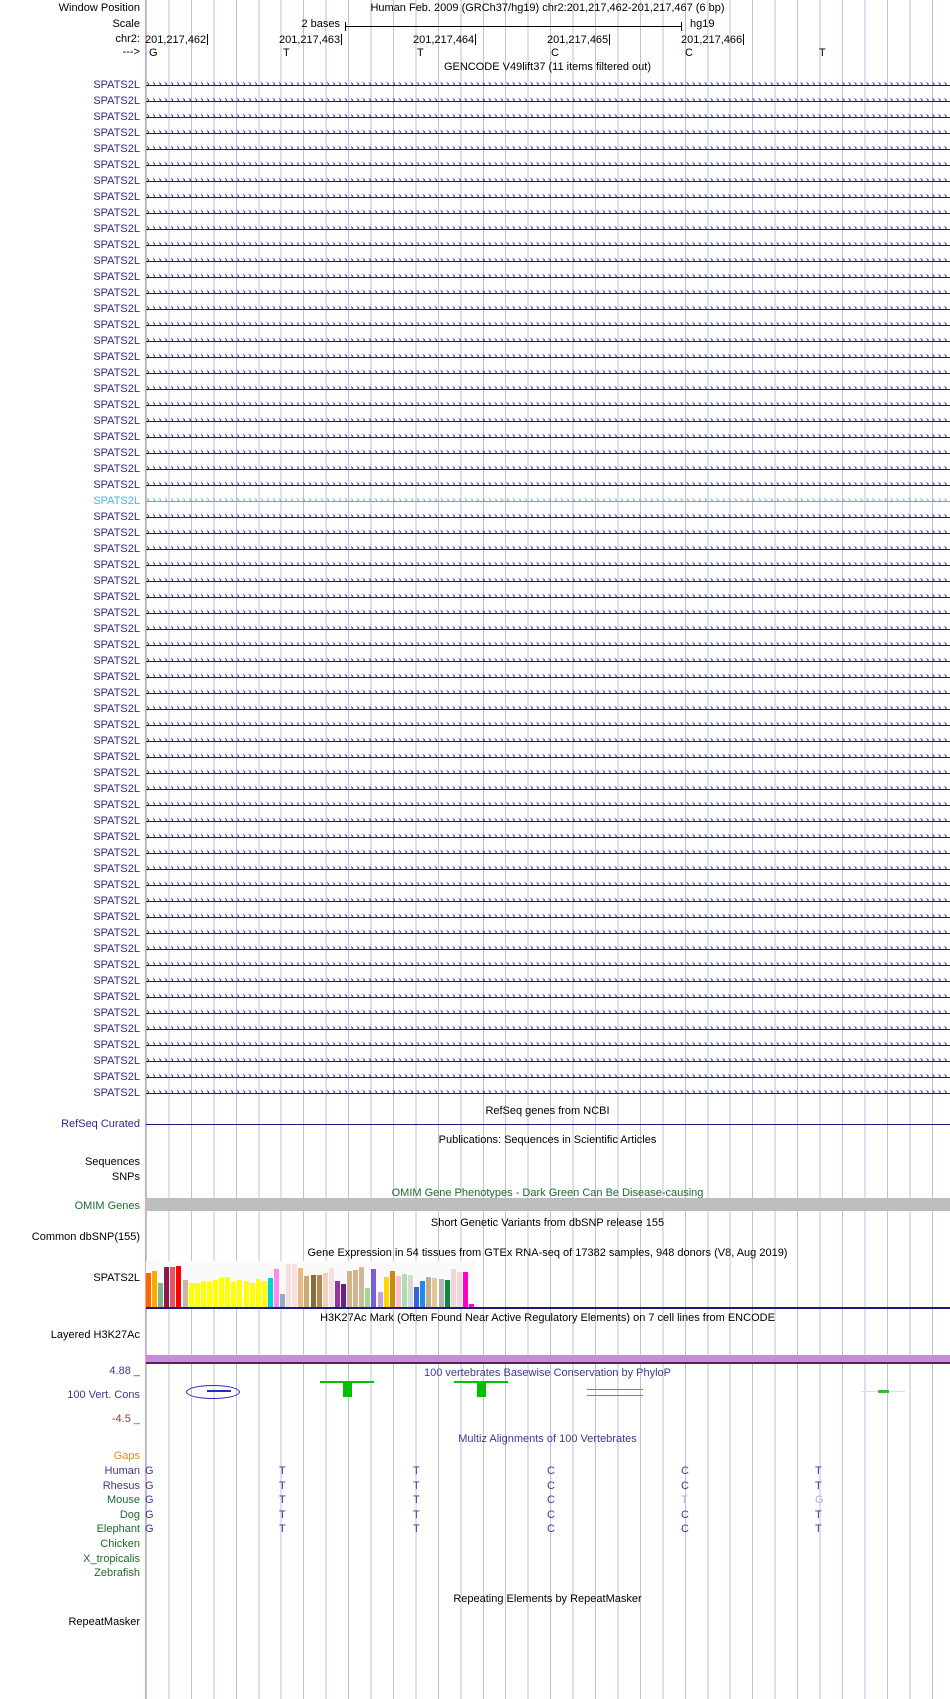  What do you see at coordinates (104, 1622) in the screenshot?
I see `repeatmasker-track-label: RepeatMasker` at bounding box center [104, 1622].